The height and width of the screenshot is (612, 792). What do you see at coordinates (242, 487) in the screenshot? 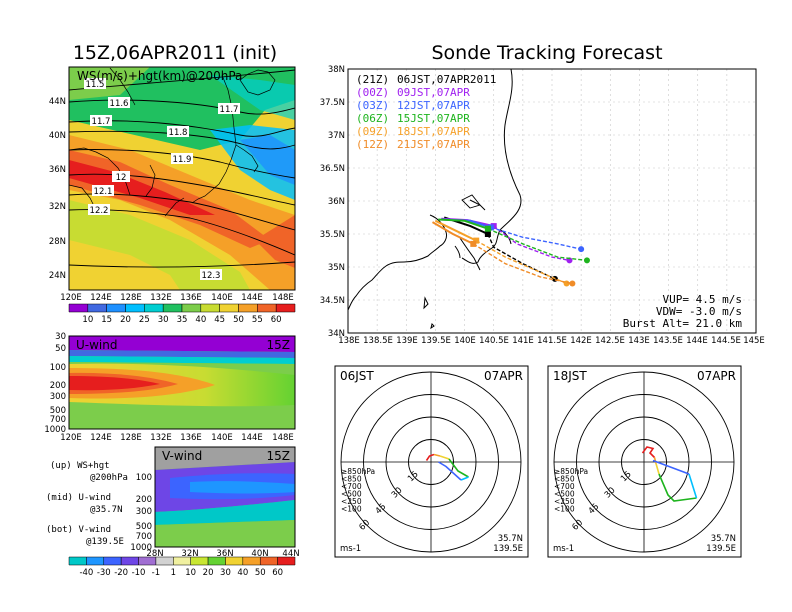
I see `vwind-band-lightblue` at bounding box center [242, 487].